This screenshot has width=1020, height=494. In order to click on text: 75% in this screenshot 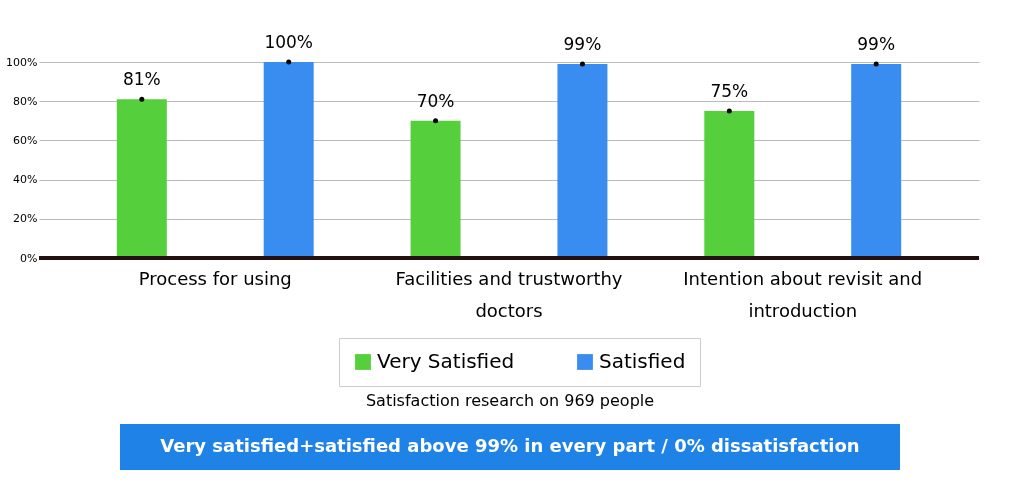, I will do `click(729, 91)`.